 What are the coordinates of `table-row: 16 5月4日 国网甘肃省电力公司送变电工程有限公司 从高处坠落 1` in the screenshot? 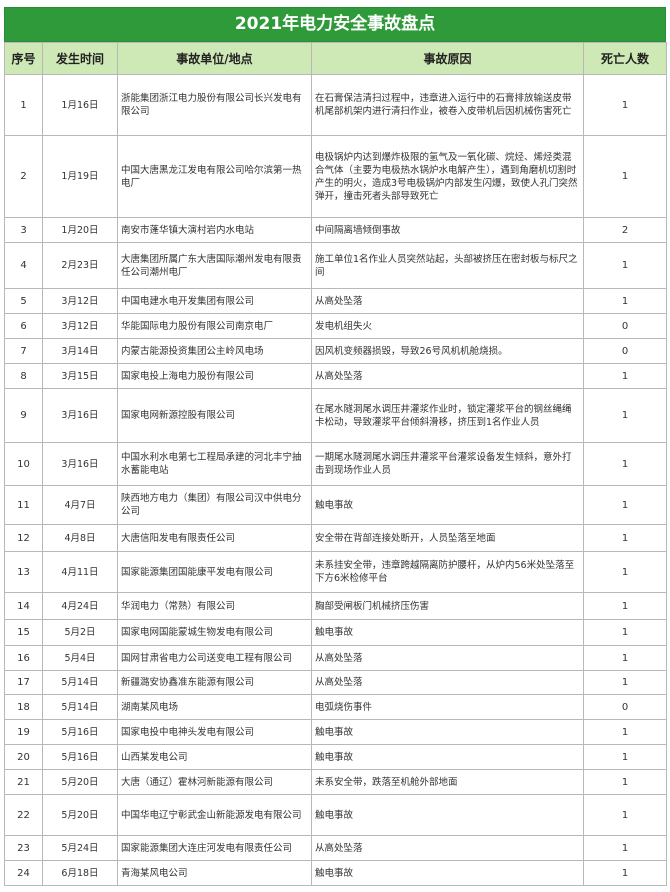 It's located at (335, 658).